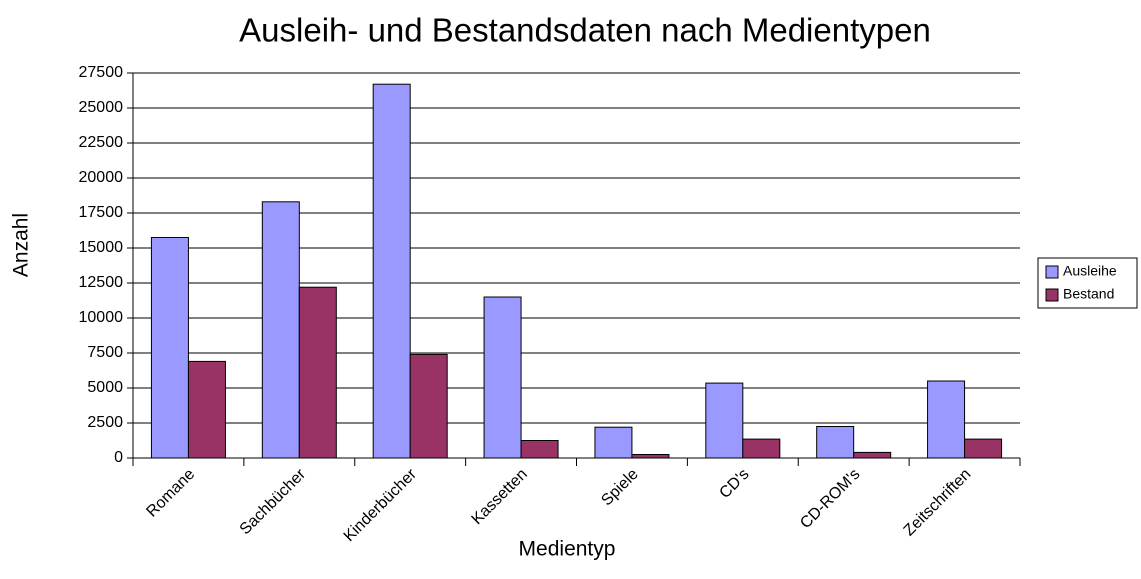  What do you see at coordinates (1088, 294) in the screenshot?
I see `legend-label: Bestand` at bounding box center [1088, 294].